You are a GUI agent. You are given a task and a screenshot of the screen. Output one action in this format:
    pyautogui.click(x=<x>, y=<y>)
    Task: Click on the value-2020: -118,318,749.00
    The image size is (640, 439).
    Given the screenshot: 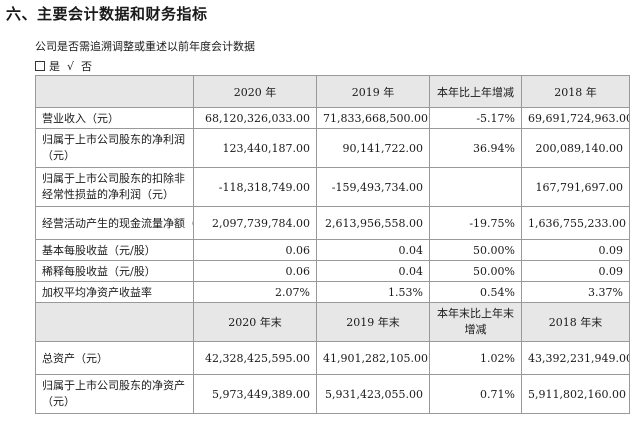 What is the action you would take?
    pyautogui.click(x=255, y=187)
    